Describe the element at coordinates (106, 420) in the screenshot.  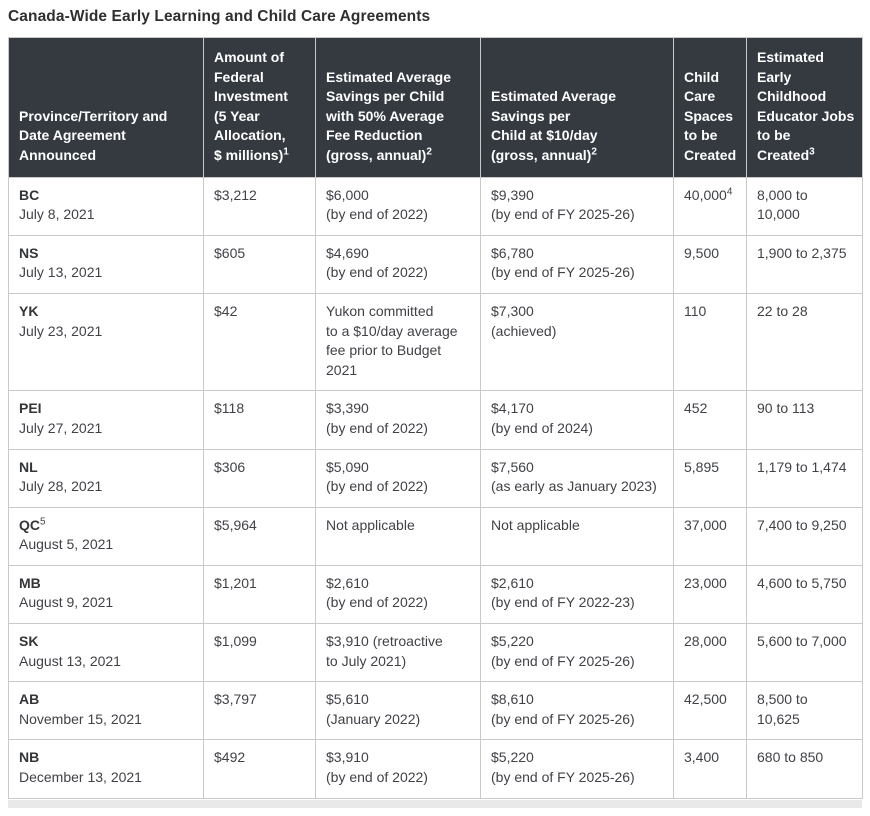
I see `cell-province-date: PEI July 27, 2021` at that location.